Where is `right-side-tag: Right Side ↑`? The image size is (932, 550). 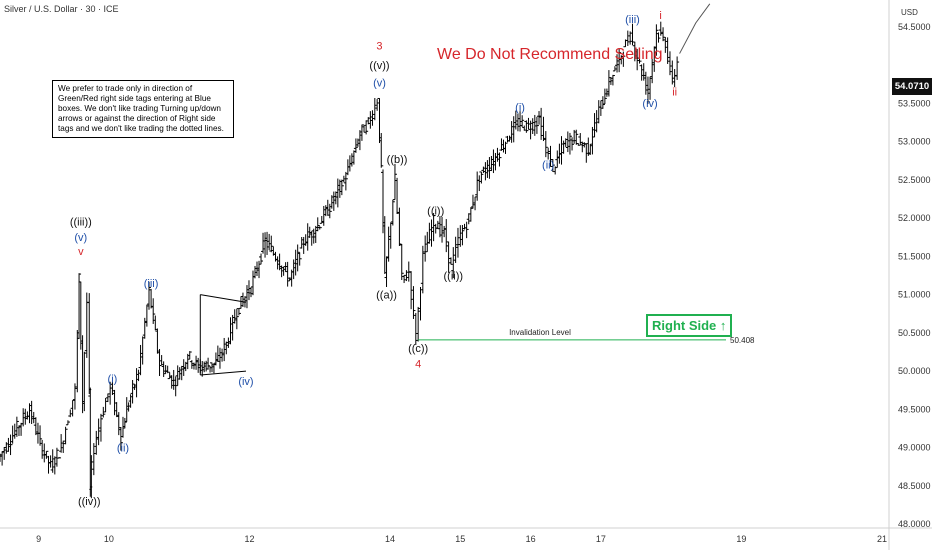 right-side-tag: Right Side ↑ is located at coordinates (689, 325).